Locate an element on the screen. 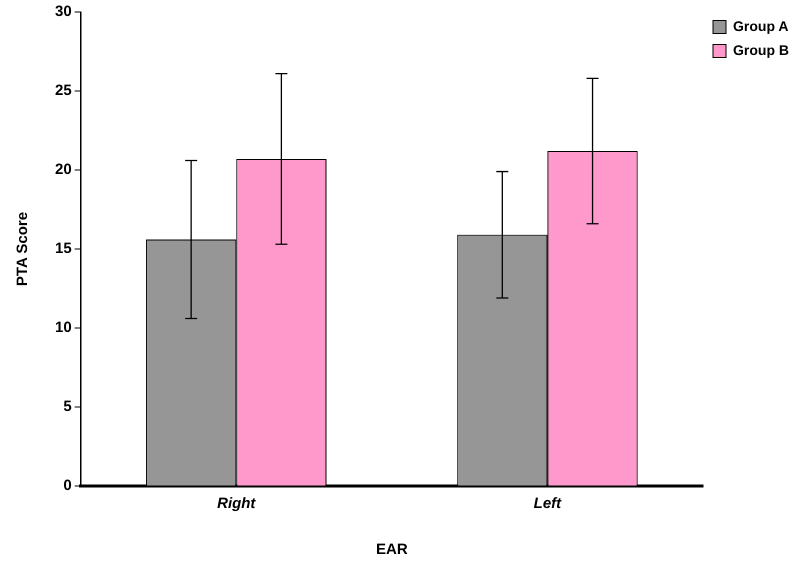 This screenshot has height=573, width=804. x-tick-label: Left is located at coordinates (548, 503).